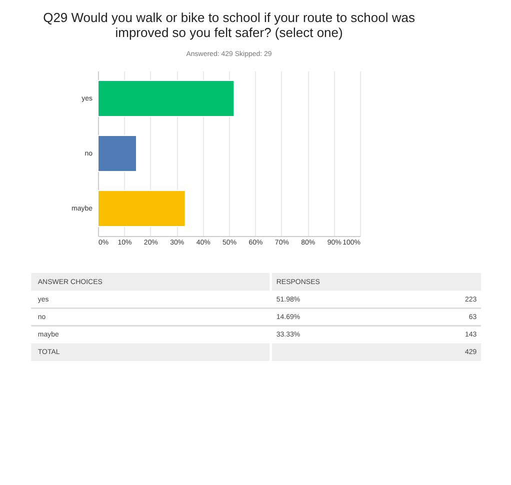  What do you see at coordinates (229, 25) in the screenshot?
I see `chart-title: Q29 Would you walk or bike to school if your route to school was improved so you felt safer? (select one)` at bounding box center [229, 25].